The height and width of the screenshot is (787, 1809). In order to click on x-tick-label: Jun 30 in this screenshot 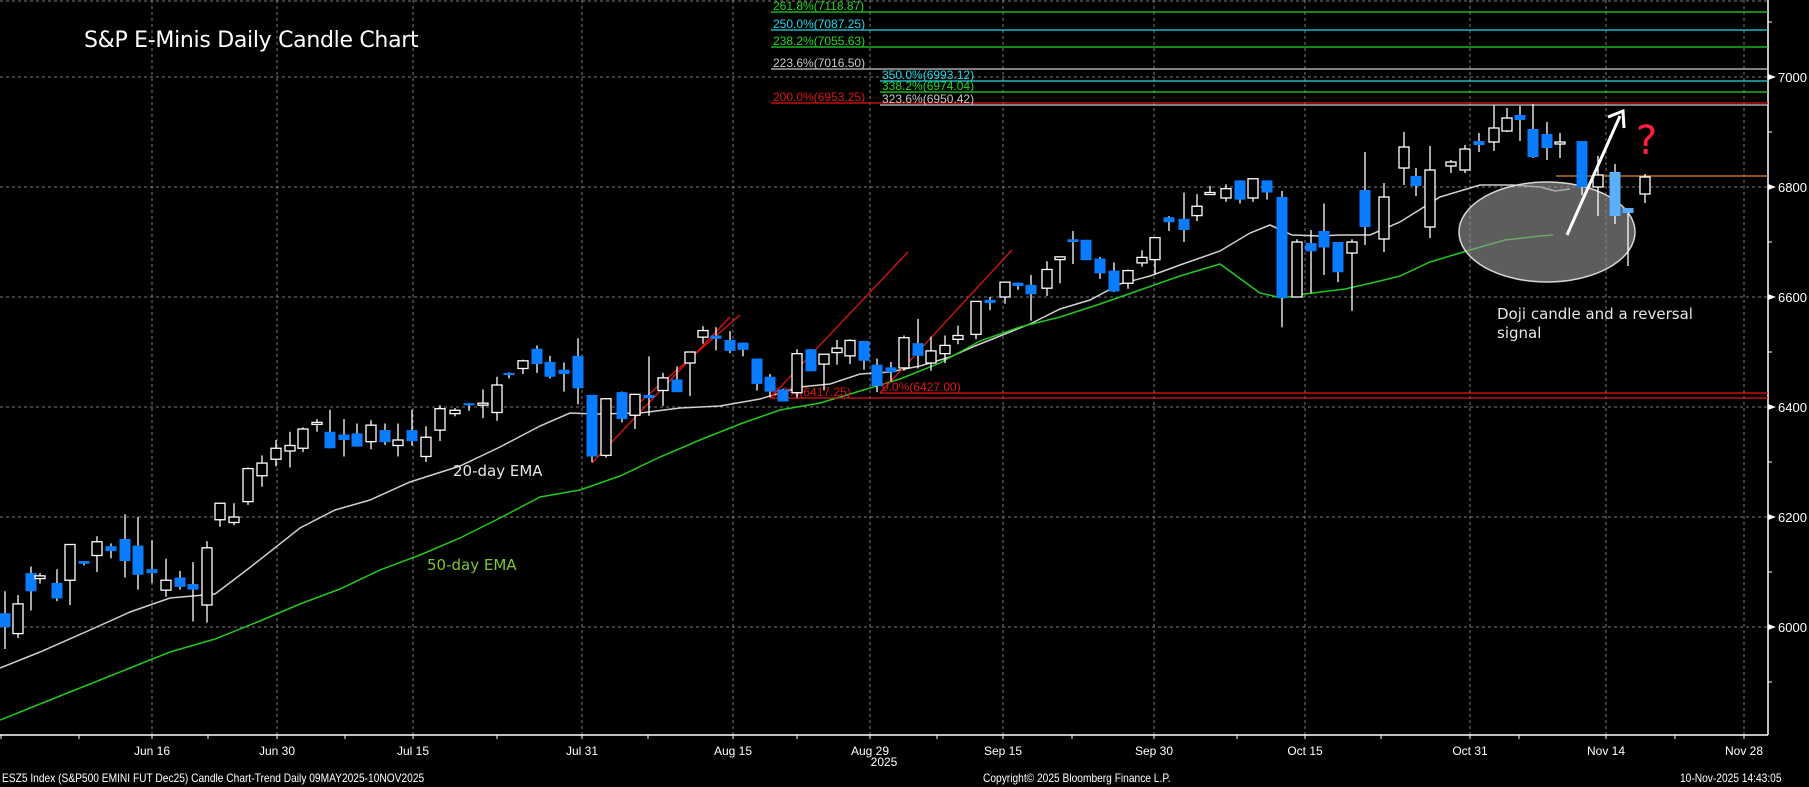, I will do `click(277, 751)`.